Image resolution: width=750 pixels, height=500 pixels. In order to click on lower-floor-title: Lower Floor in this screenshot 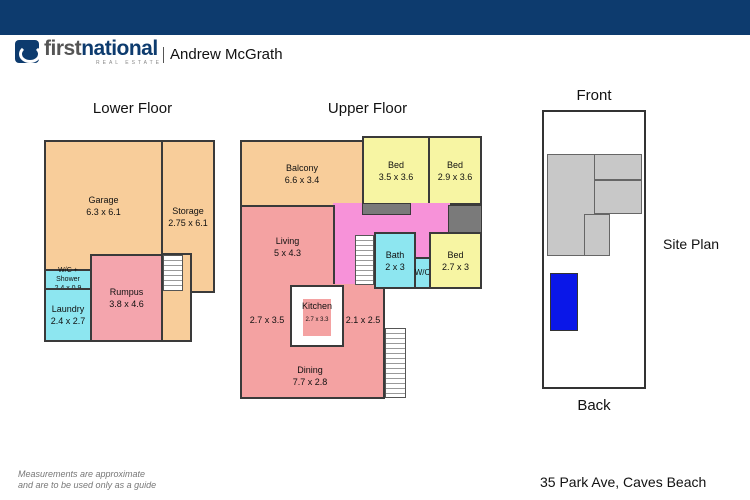, I will do `click(132, 108)`.